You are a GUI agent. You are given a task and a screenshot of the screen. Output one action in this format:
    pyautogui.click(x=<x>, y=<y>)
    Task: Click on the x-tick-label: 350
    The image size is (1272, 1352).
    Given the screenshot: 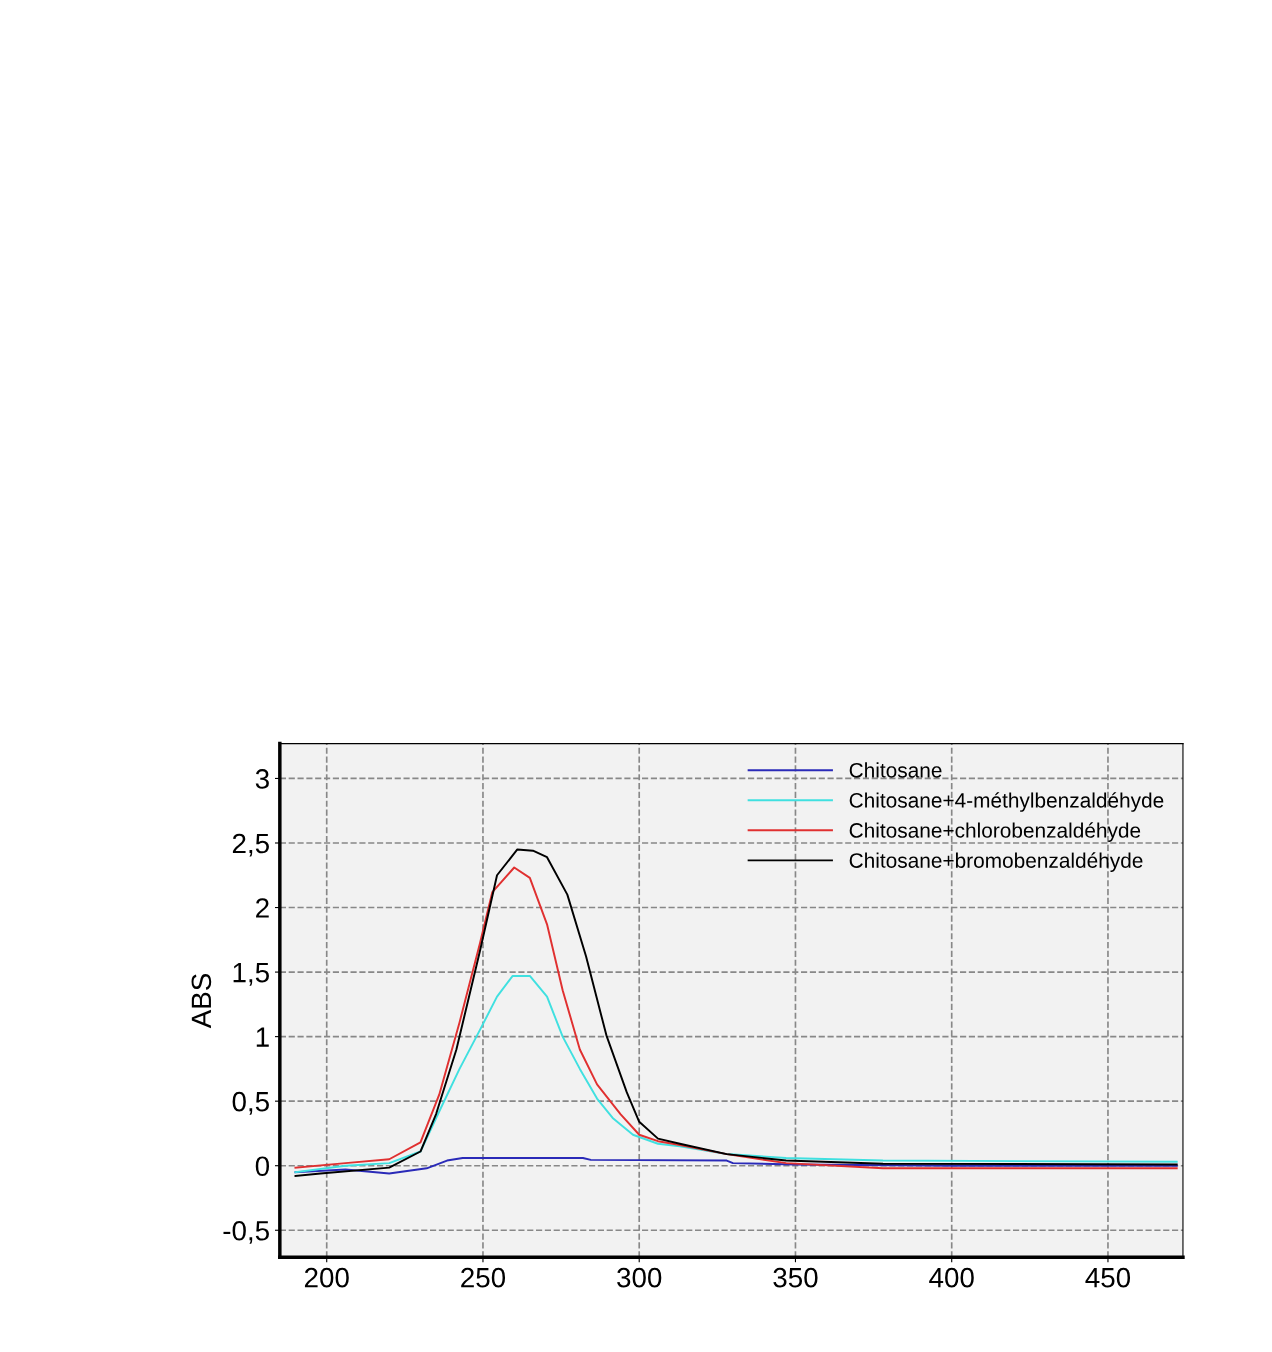 What is the action you would take?
    pyautogui.click(x=795, y=1277)
    